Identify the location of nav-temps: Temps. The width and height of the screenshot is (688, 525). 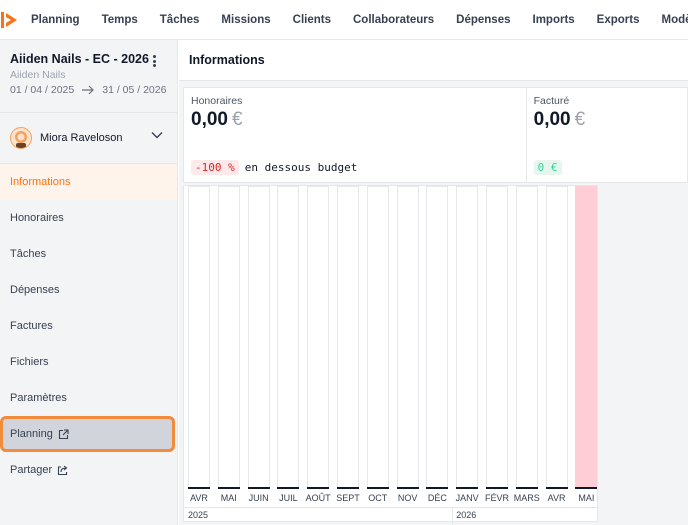
(119, 19).